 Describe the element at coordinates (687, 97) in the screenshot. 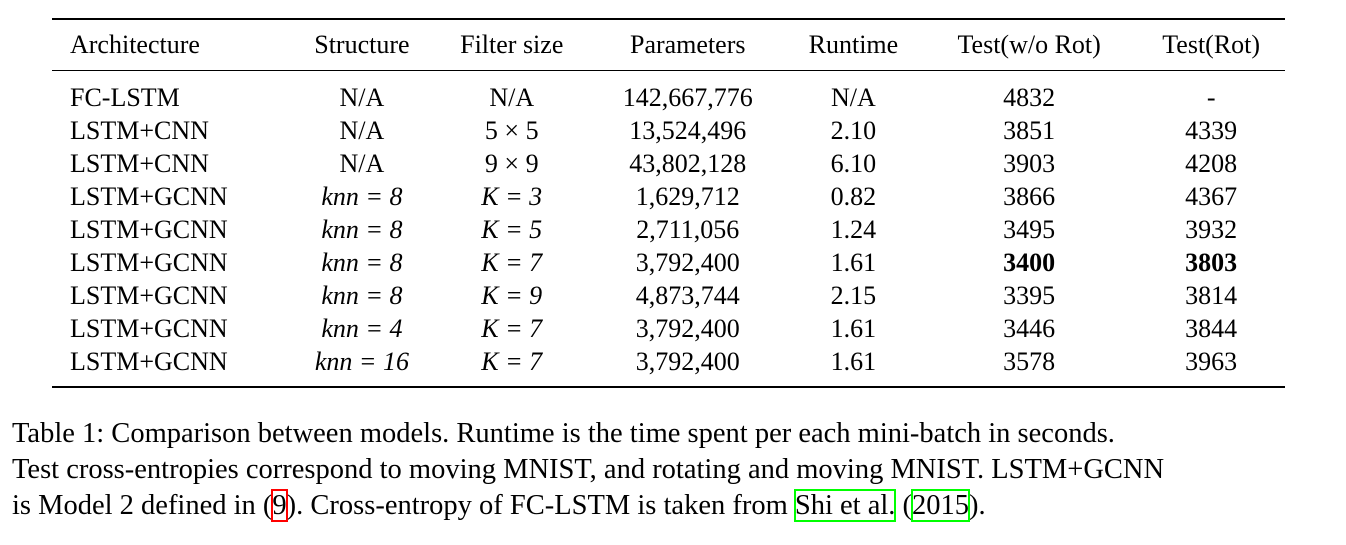

I see `cell-parameters: 142,667,776` at that location.